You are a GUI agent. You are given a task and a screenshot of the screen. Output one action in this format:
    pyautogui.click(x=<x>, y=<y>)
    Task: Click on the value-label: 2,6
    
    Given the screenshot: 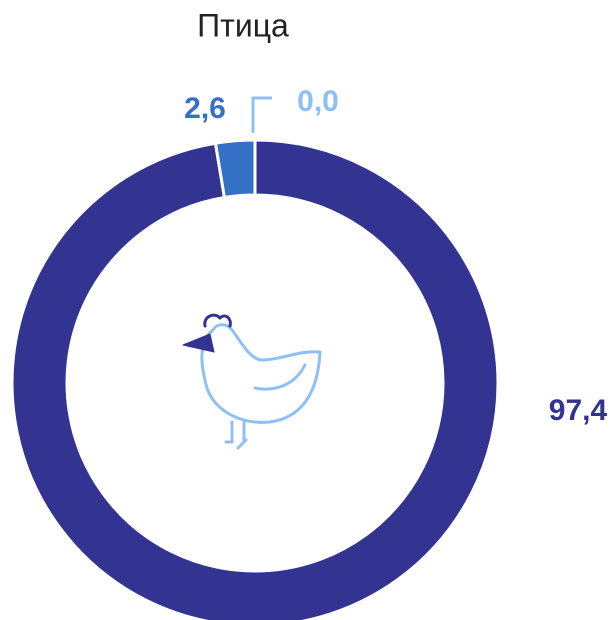 What is the action you would take?
    pyautogui.click(x=205, y=108)
    